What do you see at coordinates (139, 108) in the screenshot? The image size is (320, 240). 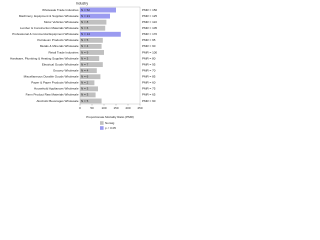 I see `x-tick-label: 250` at bounding box center [139, 108].